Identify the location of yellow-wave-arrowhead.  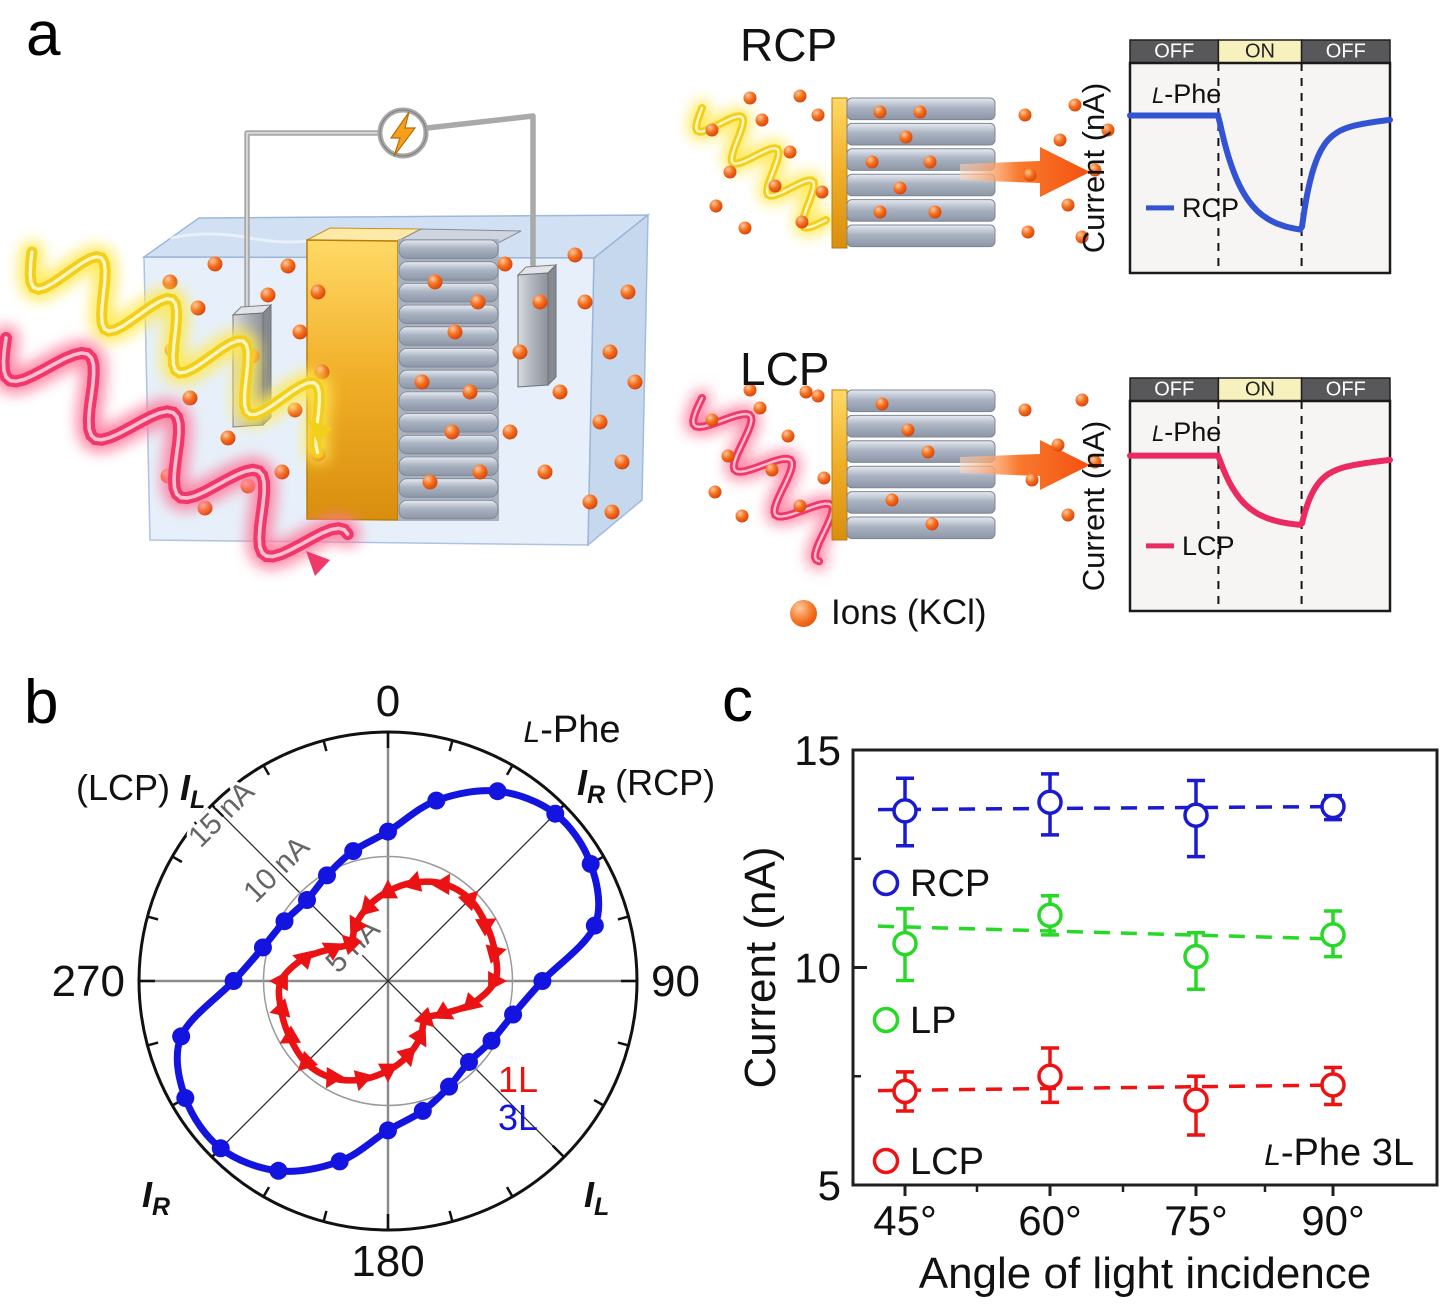
(320, 432).